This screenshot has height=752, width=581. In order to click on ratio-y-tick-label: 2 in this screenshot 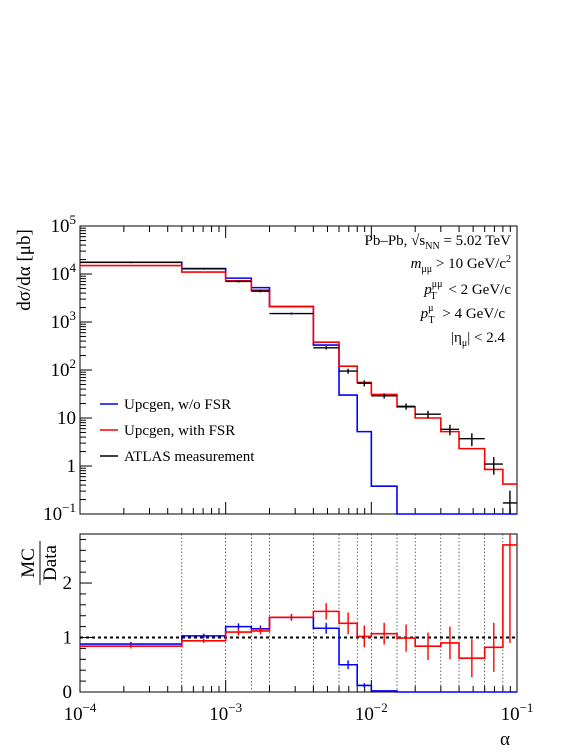, I will do `click(68, 583)`.